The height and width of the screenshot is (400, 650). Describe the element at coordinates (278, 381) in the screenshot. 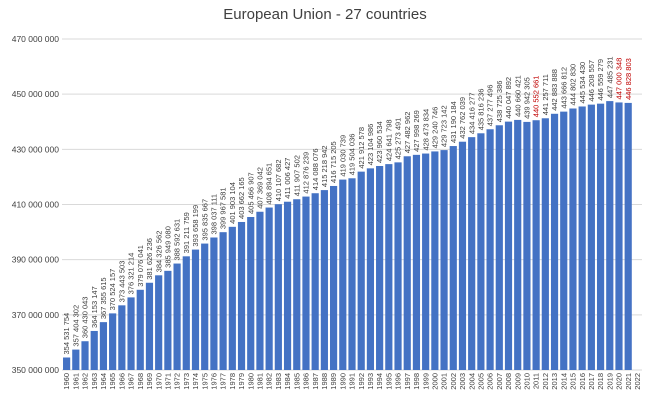

I see `x-tick-label: 1983` at that location.